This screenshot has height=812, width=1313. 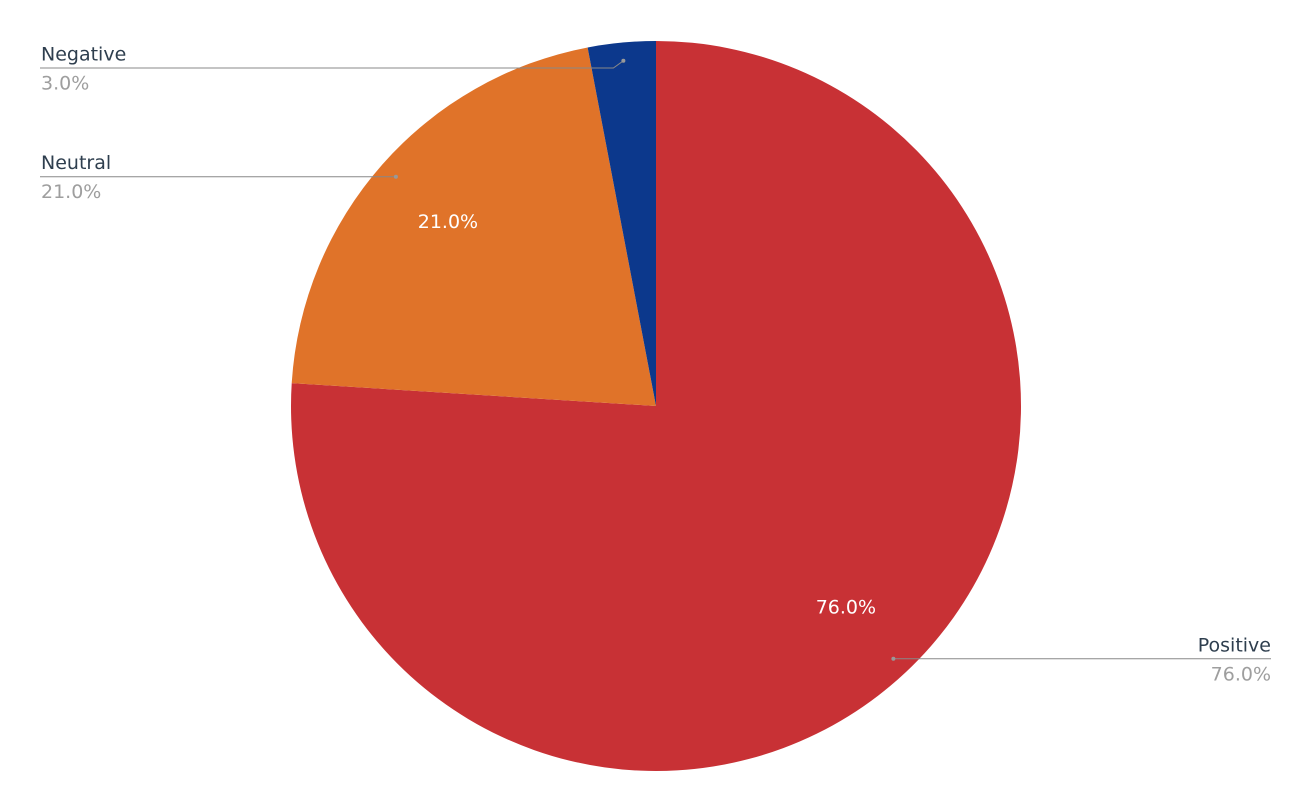 I want to click on legend-label: Positive, so click(x=1234, y=645).